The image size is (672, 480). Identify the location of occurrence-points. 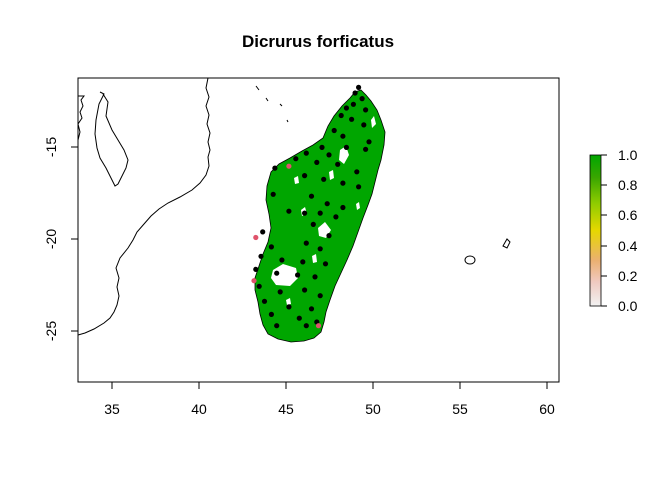
(311, 206).